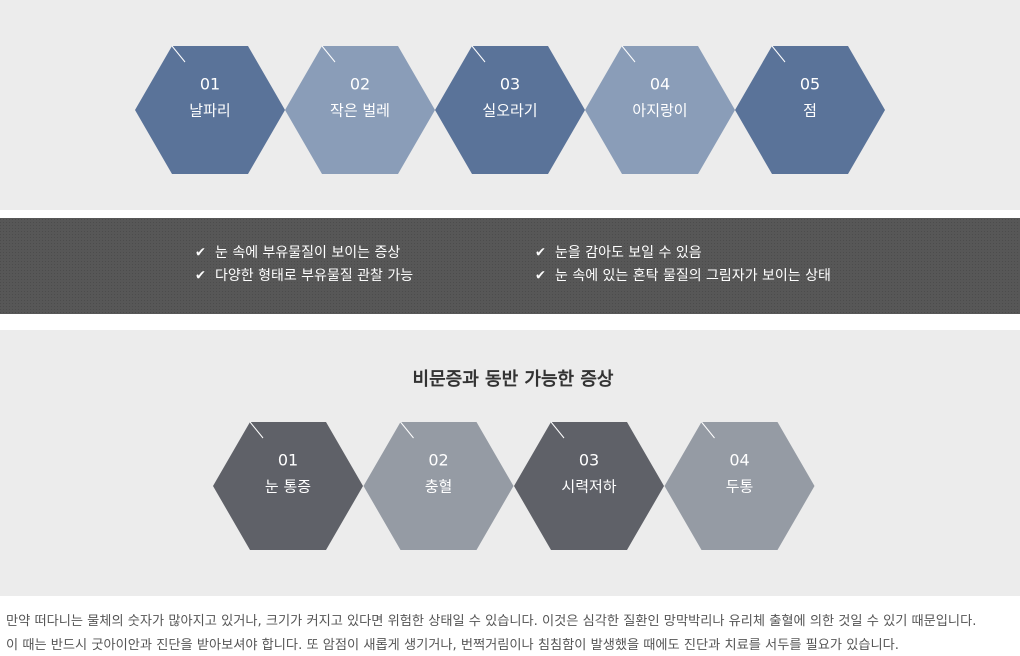  I want to click on hex-label: 두통, so click(740, 487).